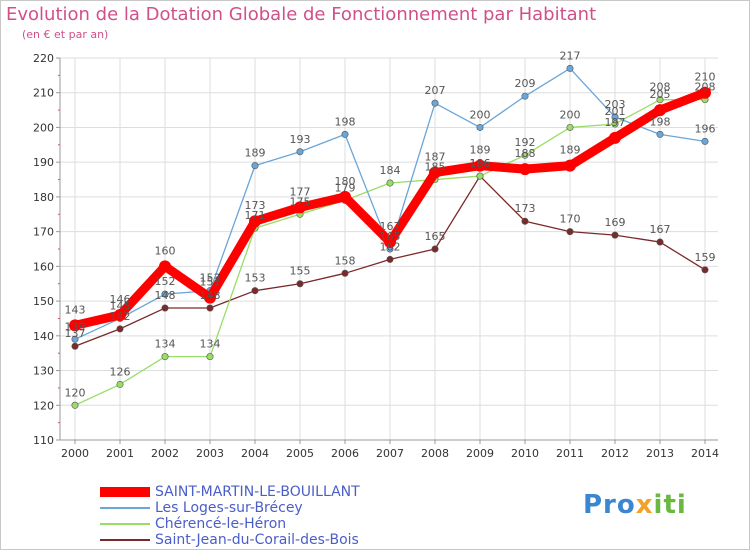 The width and height of the screenshot is (750, 550). I want to click on y-tick-label: 130, so click(43, 371).